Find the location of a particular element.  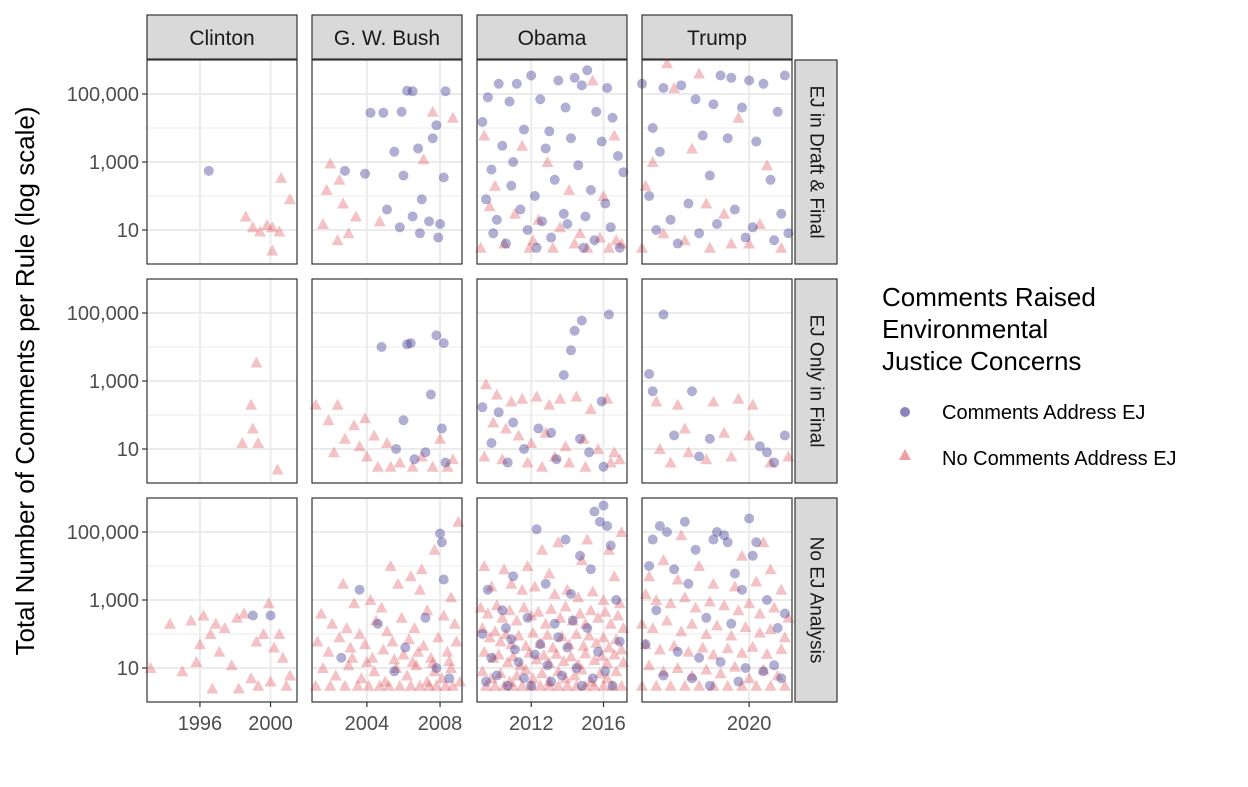

panel-clinton-ej-only-in-final is located at coordinates (222, 381).